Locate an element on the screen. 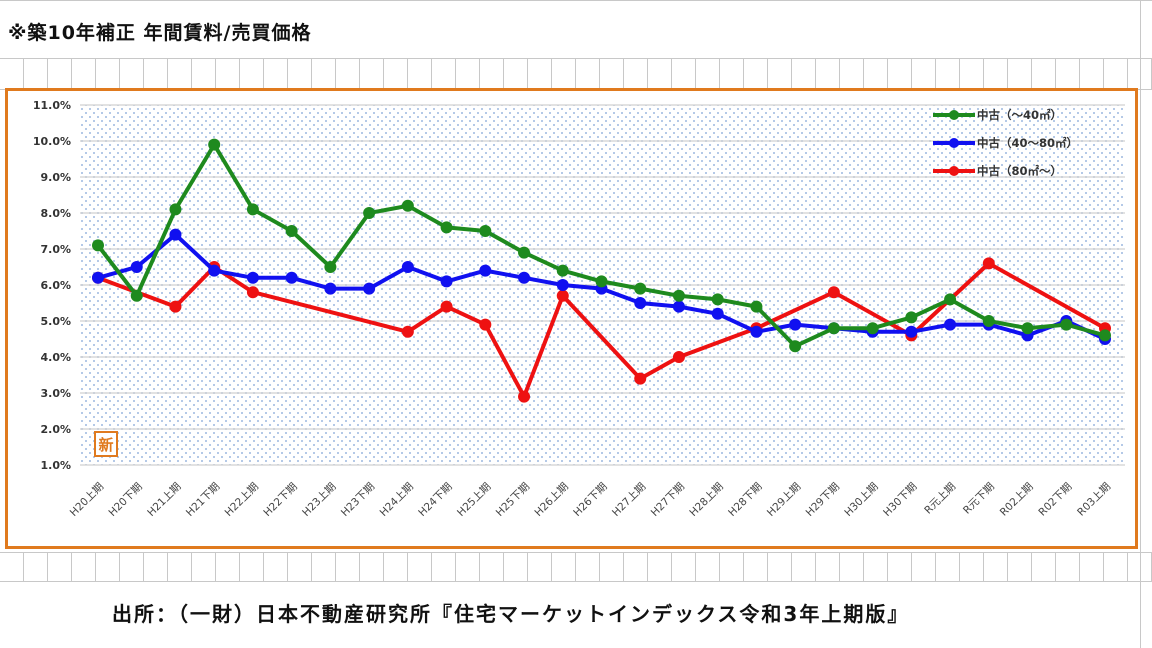  y-tick-label: 3.0% is located at coordinates (55, 393).